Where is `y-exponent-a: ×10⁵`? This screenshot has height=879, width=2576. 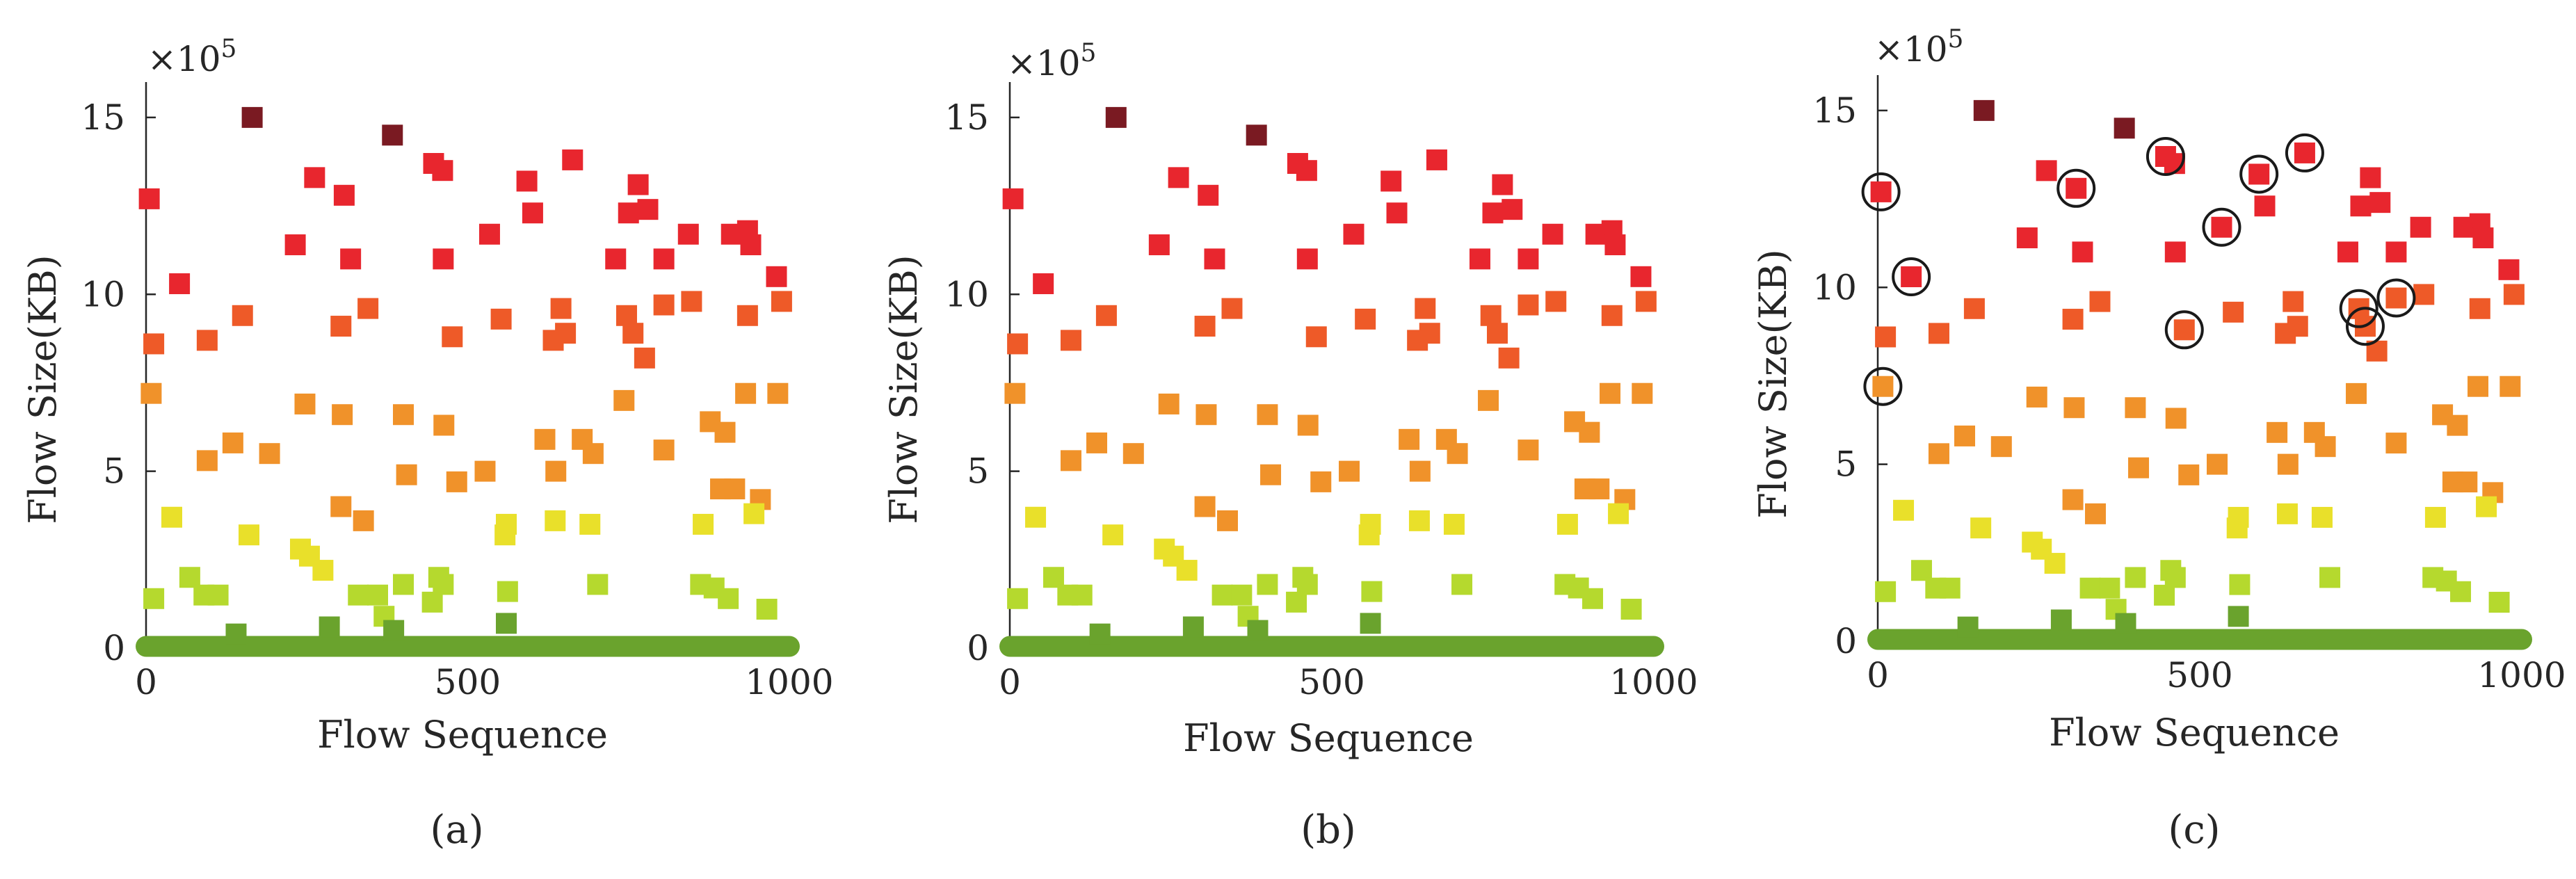 y-exponent-a: ×10⁵ is located at coordinates (192, 57).